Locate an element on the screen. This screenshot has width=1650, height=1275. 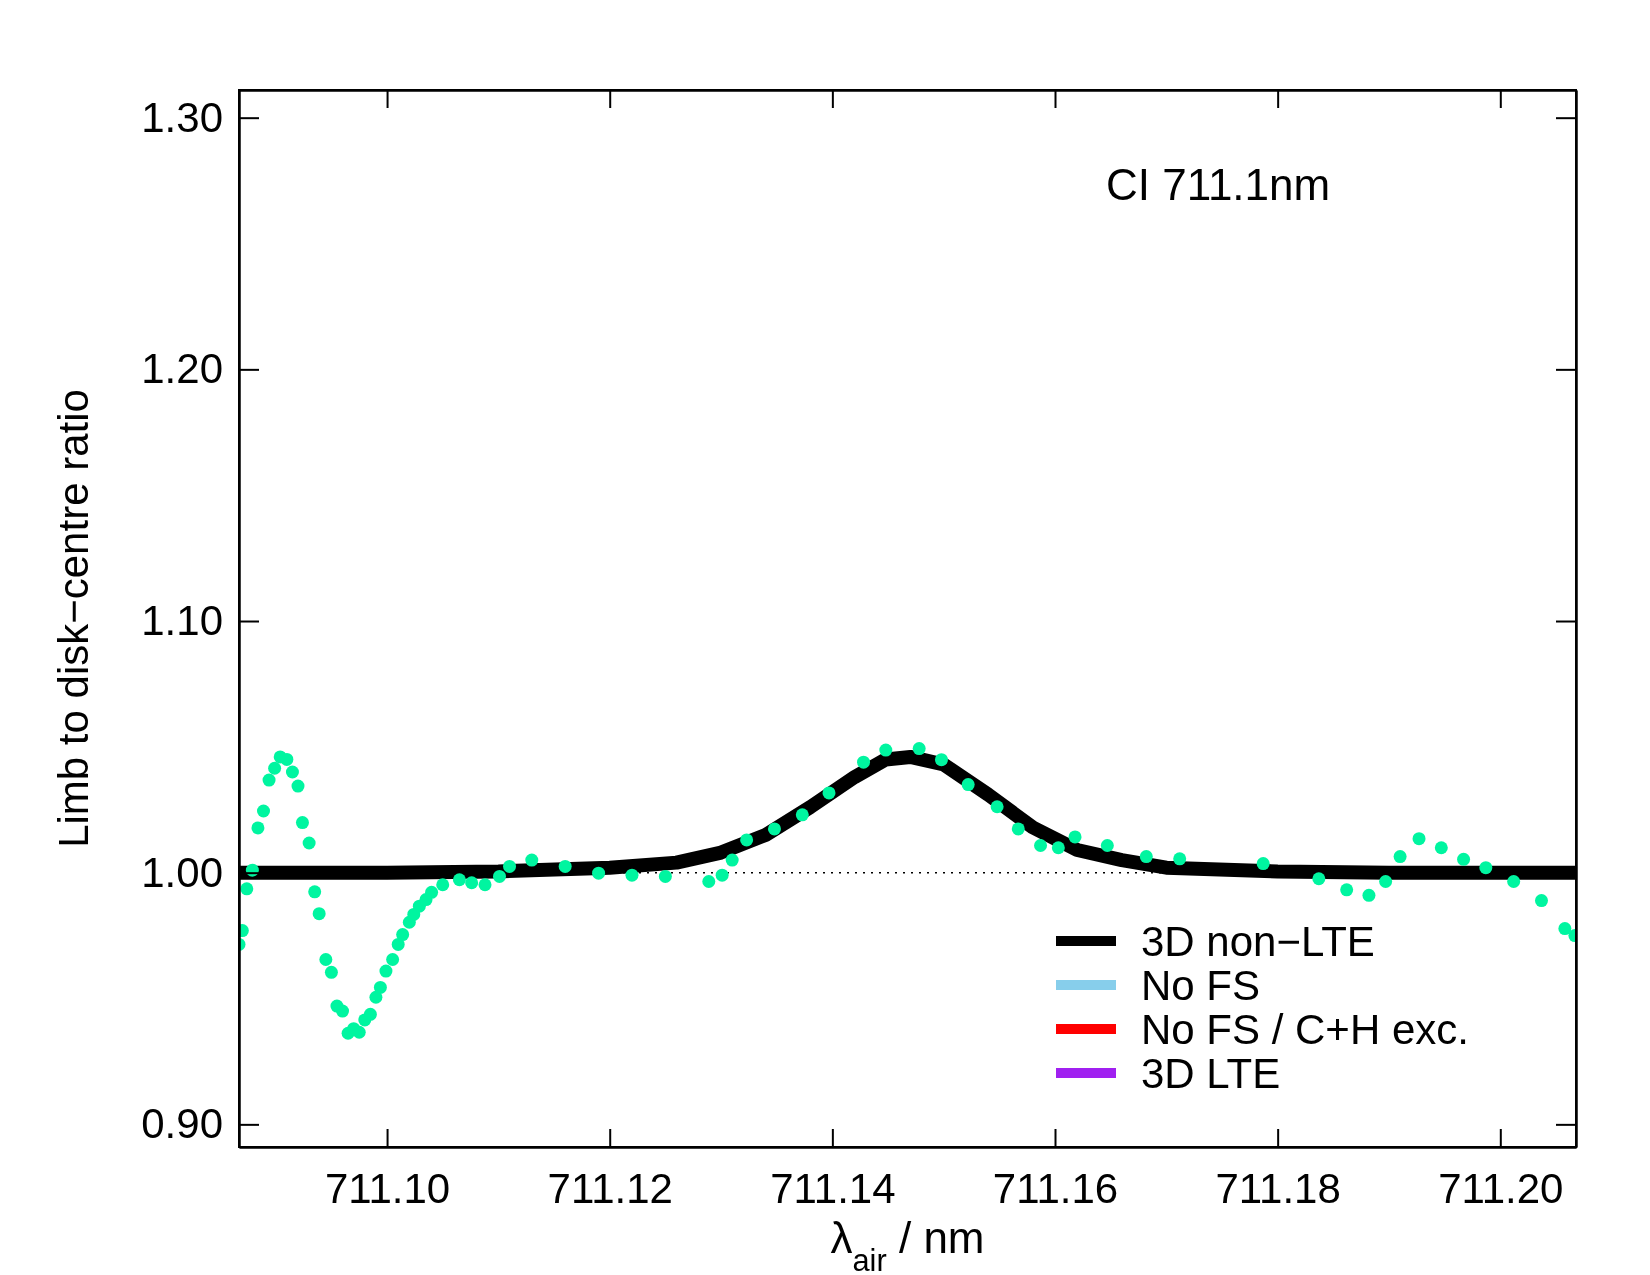
legend-label: 3D LTE is located at coordinates (1211, 1073).